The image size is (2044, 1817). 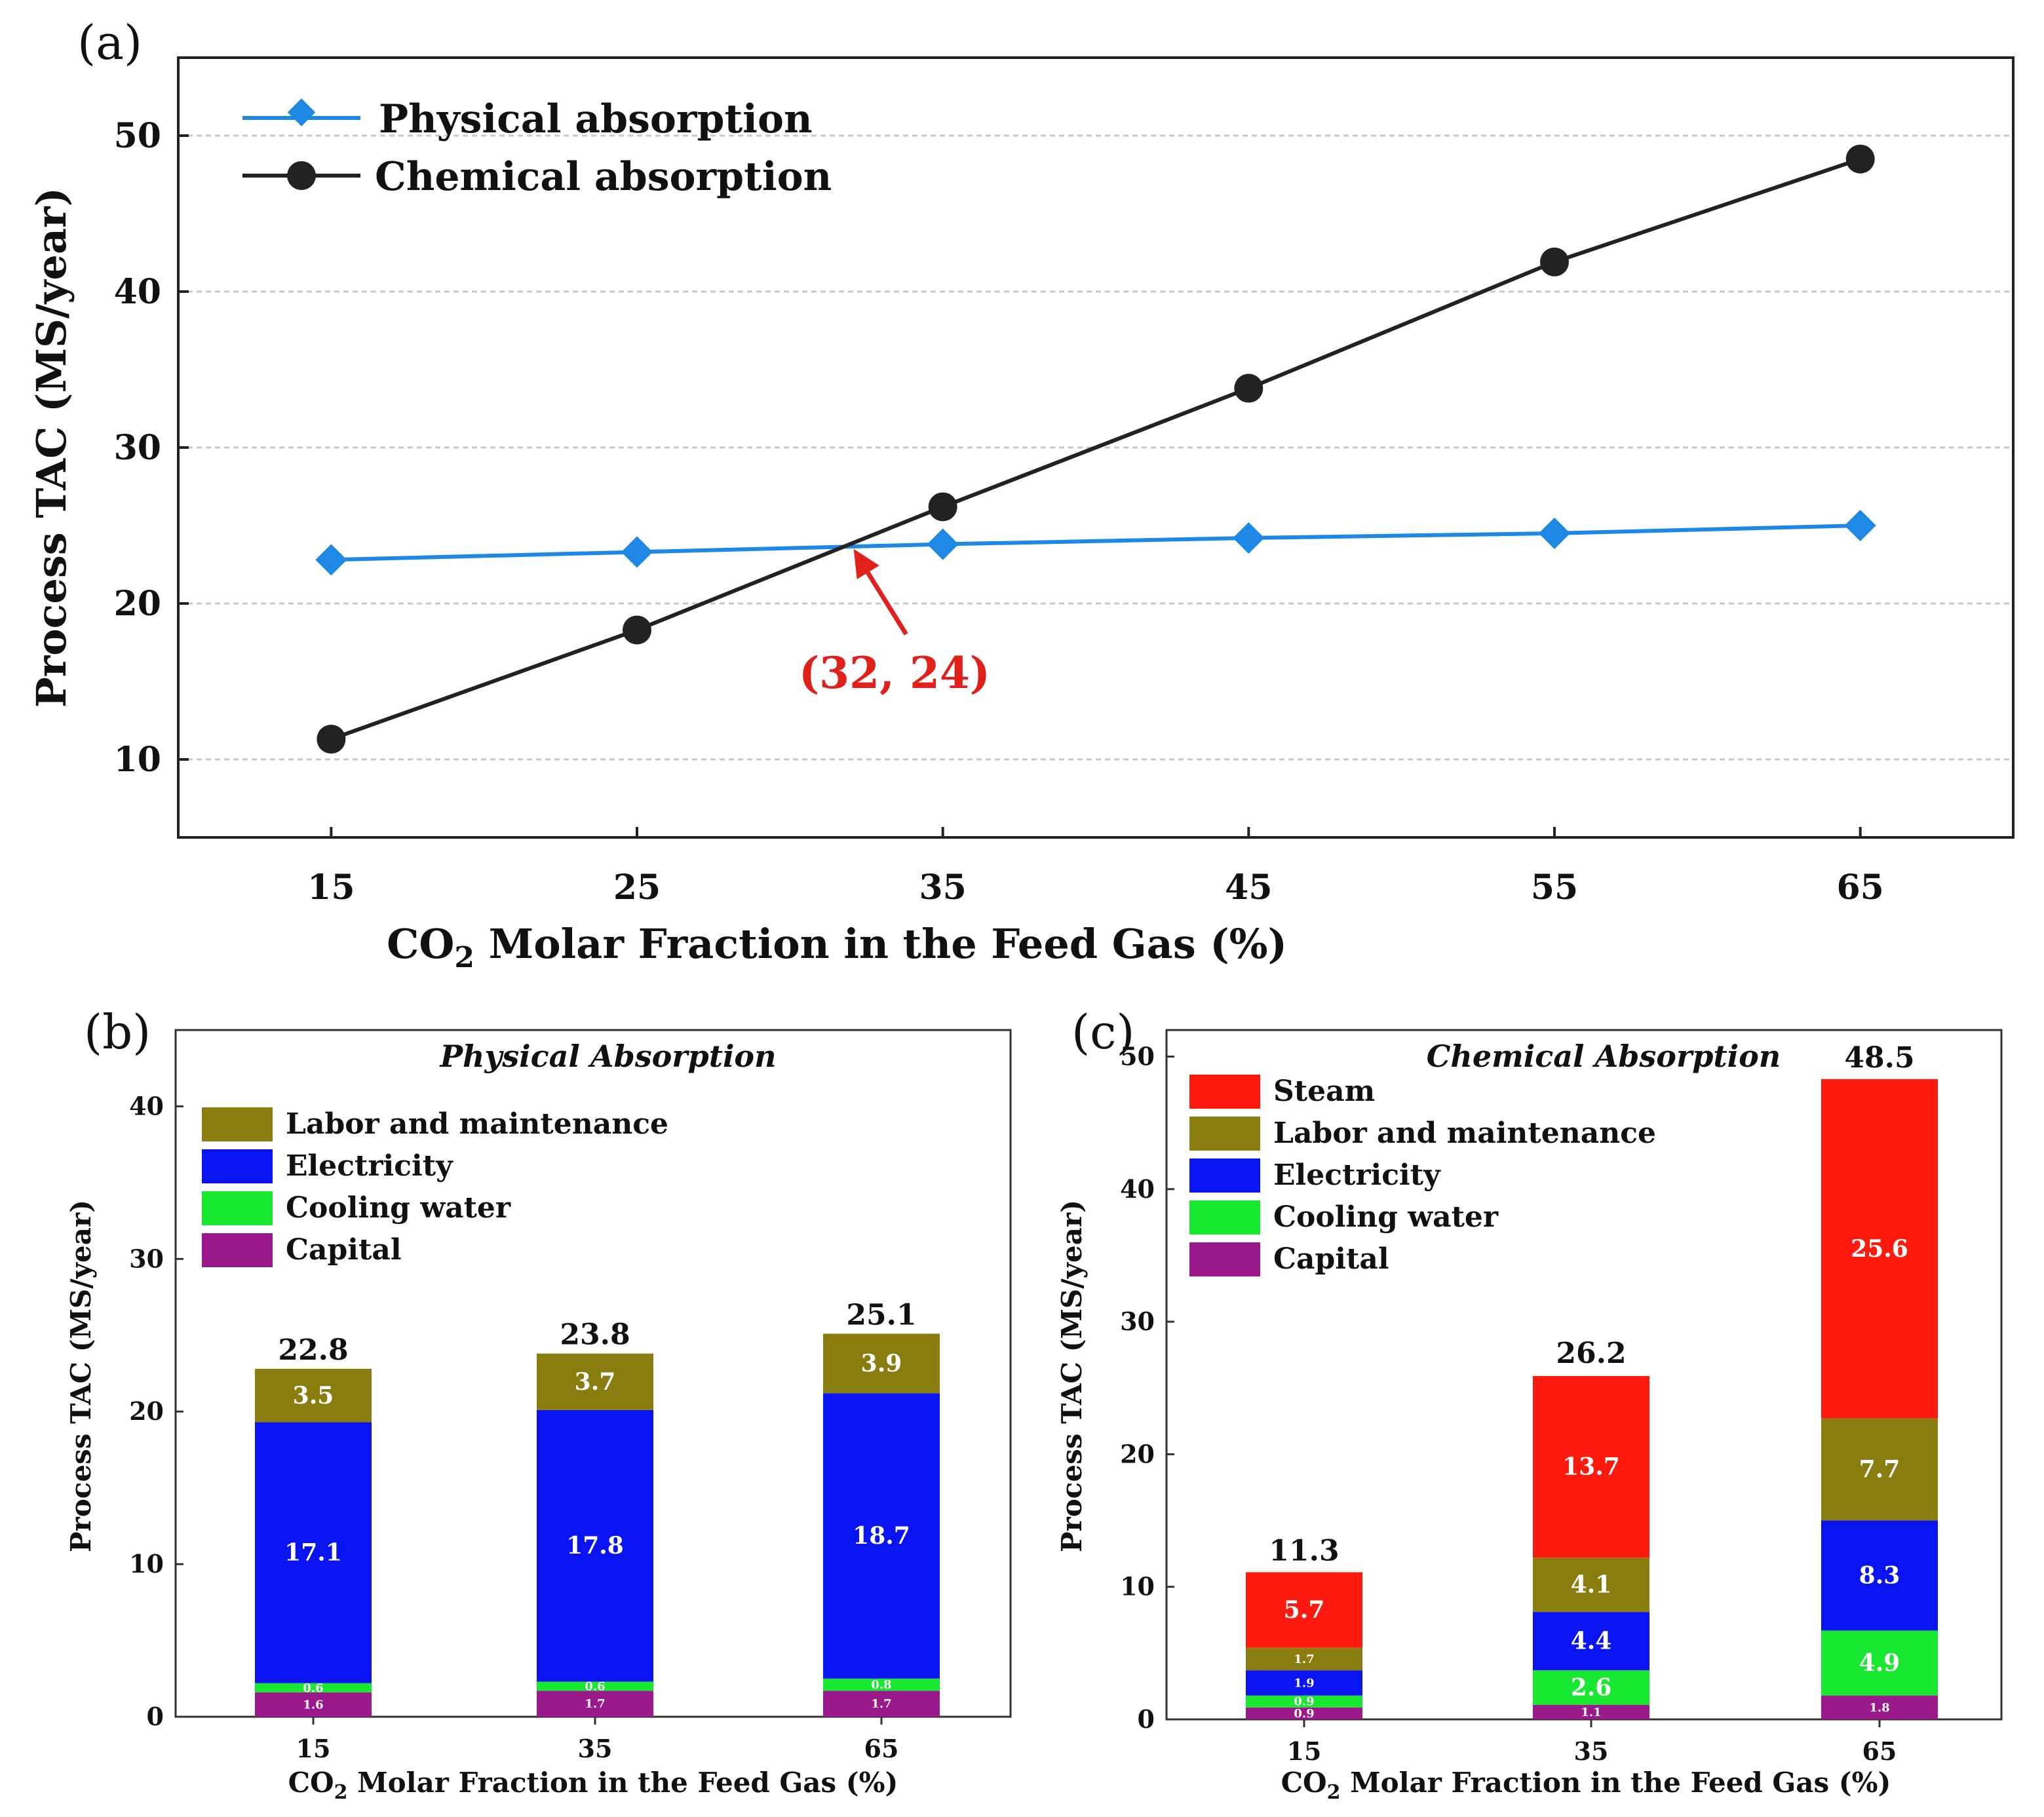 What do you see at coordinates (1604, 1056) in the screenshot?
I see `panel-c-title: Chemical Absorption` at bounding box center [1604, 1056].